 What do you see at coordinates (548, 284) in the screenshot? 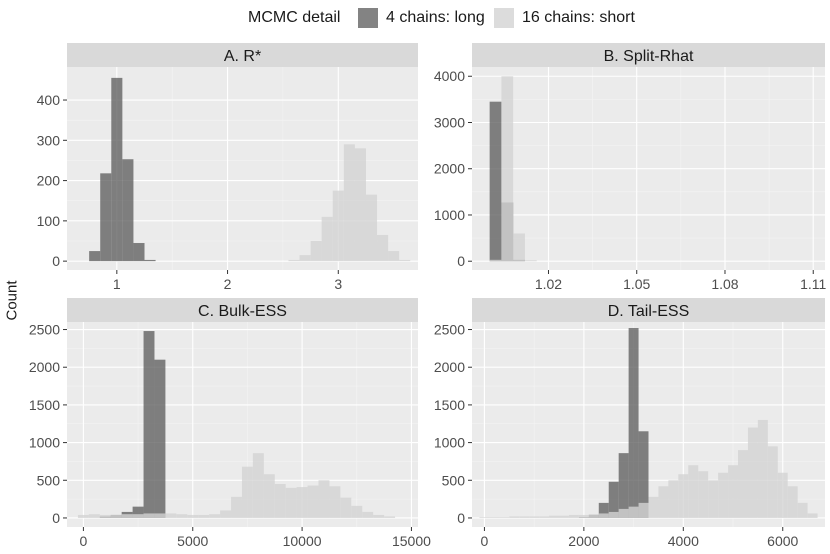
I see `x-tick-label: 1.02` at bounding box center [548, 284].